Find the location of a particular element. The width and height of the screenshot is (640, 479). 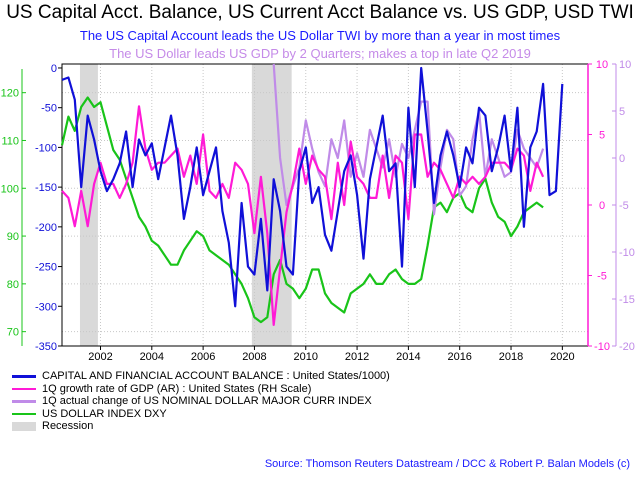

legend-label-dxy: US DOLLAR INDEX DXY is located at coordinates (104, 413).